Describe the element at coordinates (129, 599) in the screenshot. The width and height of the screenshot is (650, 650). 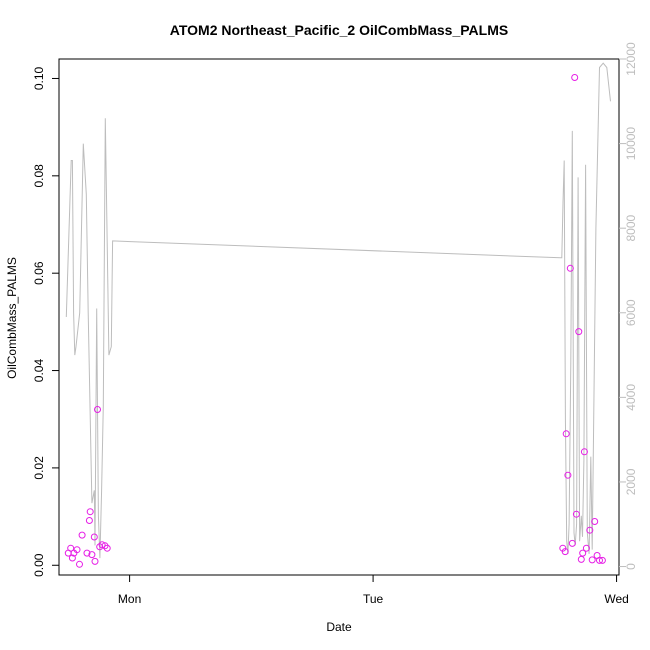
I see `x-tick-label: Mon` at that location.